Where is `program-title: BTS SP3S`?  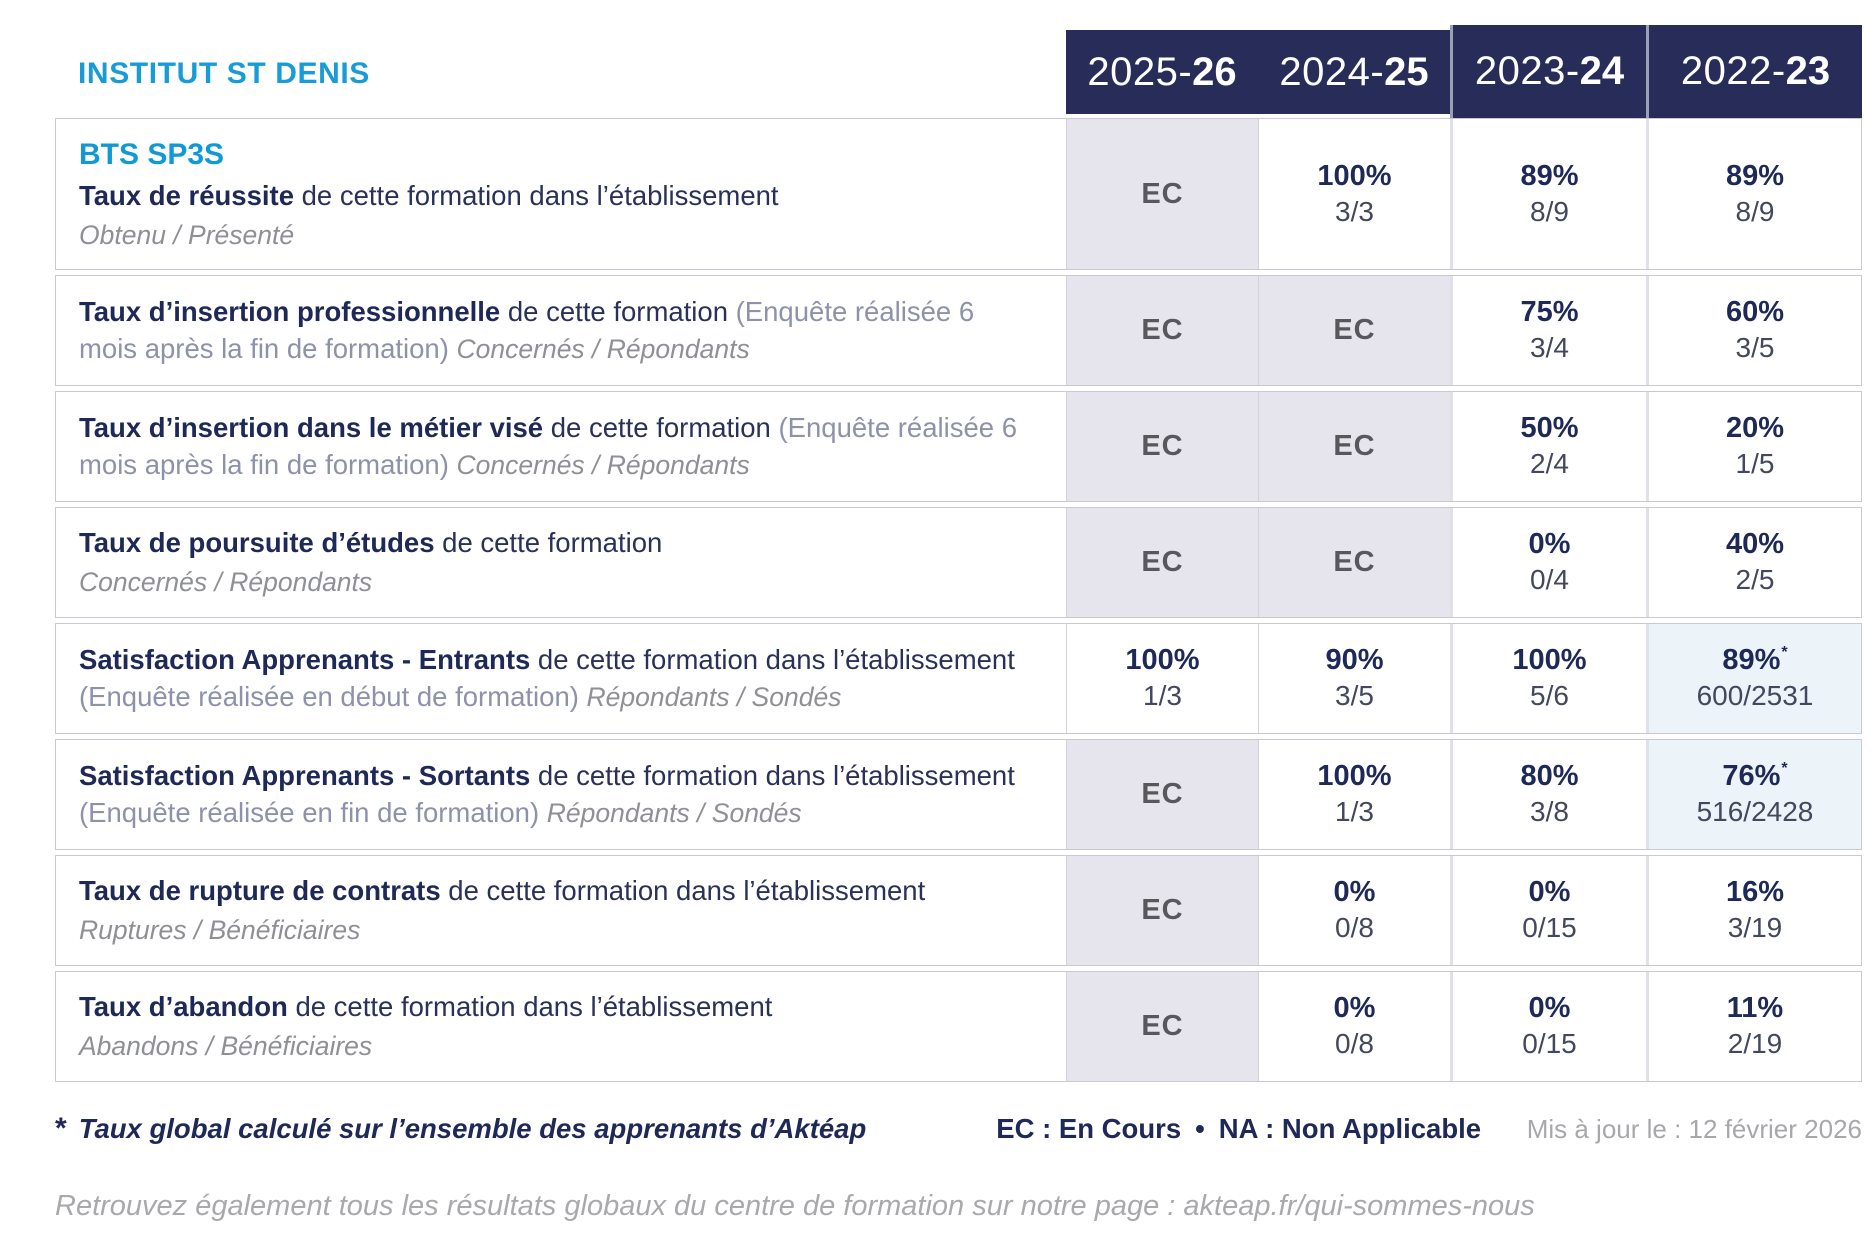 program-title: BTS SP3S is located at coordinates (152, 154).